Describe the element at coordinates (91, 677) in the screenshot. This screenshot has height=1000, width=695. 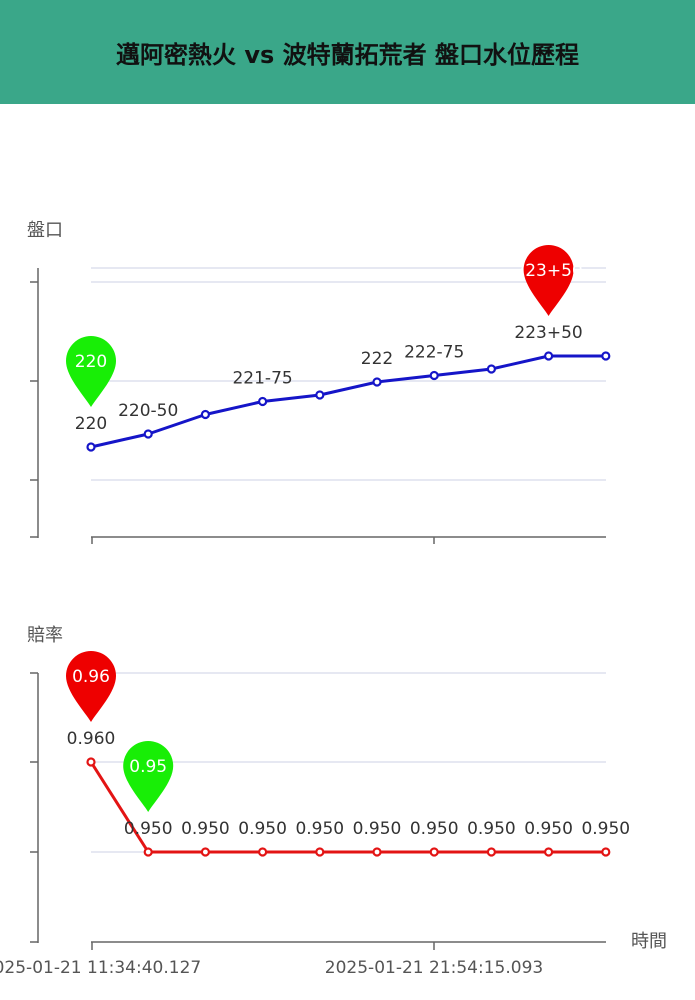
I see `odds-max-marker-label: 0.96` at that location.